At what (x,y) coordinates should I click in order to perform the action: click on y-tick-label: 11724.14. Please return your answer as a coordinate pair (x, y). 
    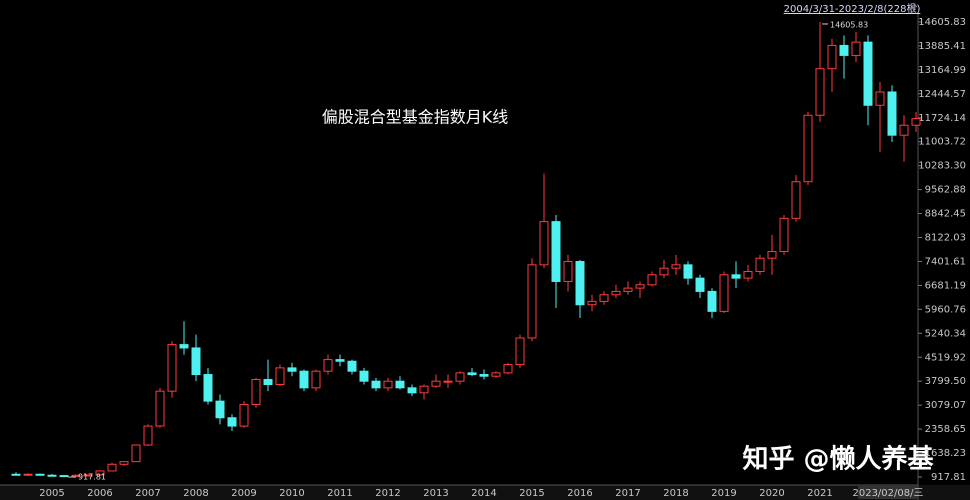
    Looking at the image, I should click on (942, 118).